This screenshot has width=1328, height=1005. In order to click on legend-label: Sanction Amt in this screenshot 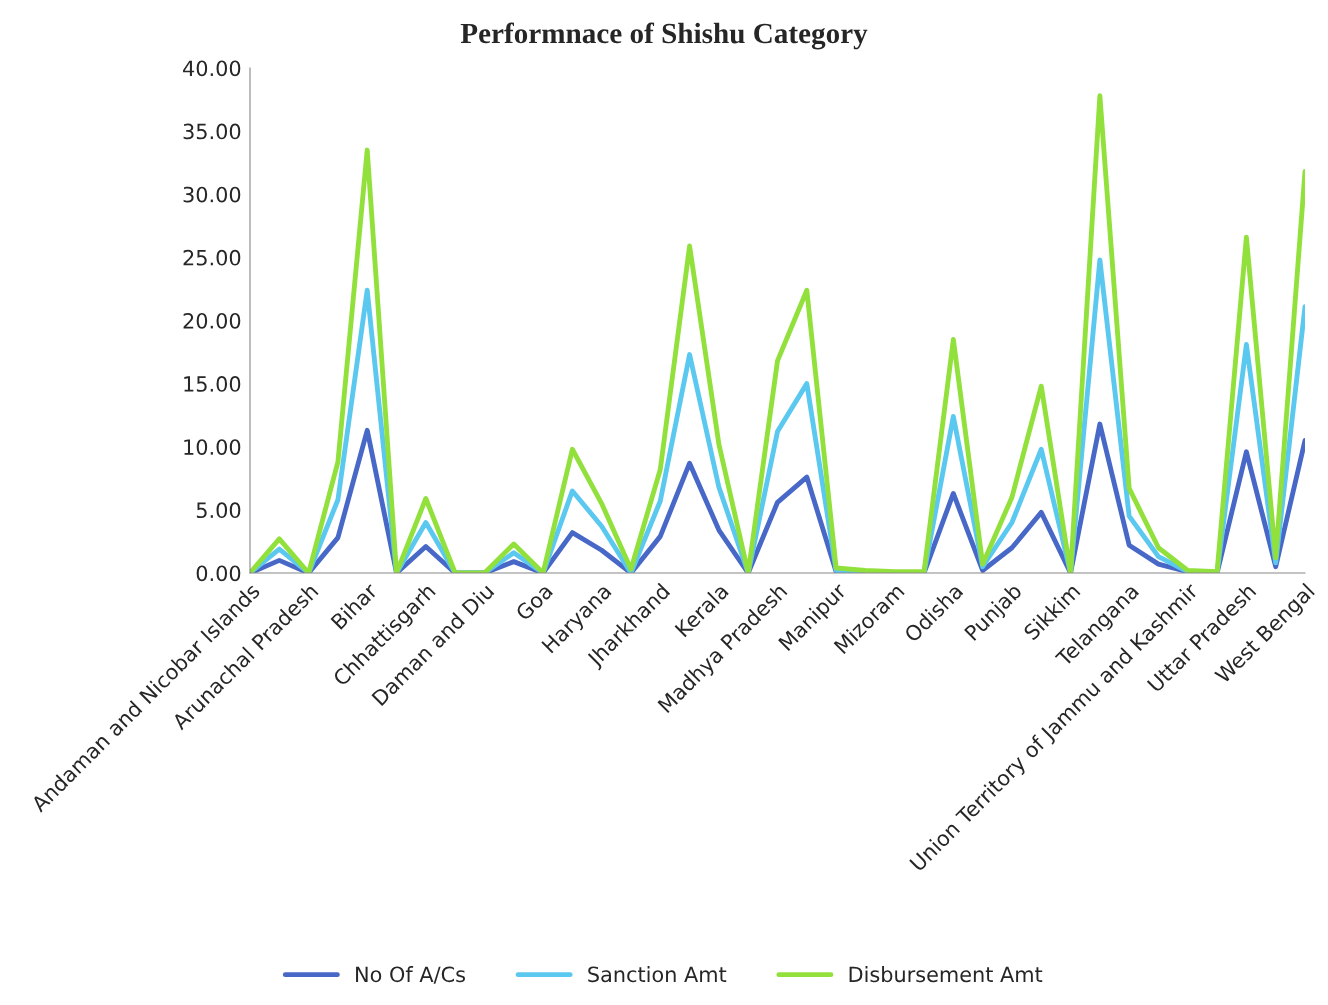, I will do `click(657, 974)`.